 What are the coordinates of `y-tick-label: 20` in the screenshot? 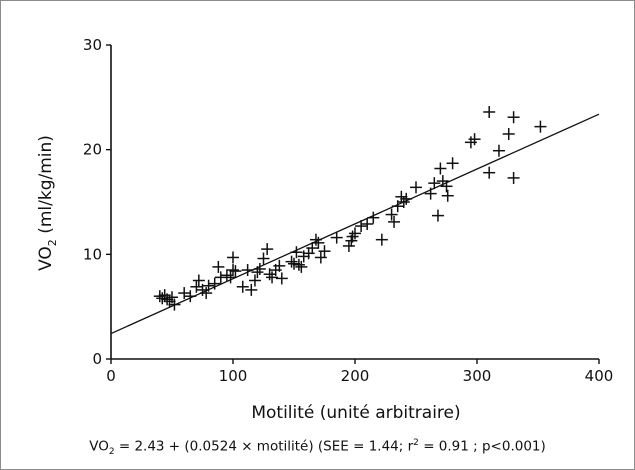 It's located at (92, 150).